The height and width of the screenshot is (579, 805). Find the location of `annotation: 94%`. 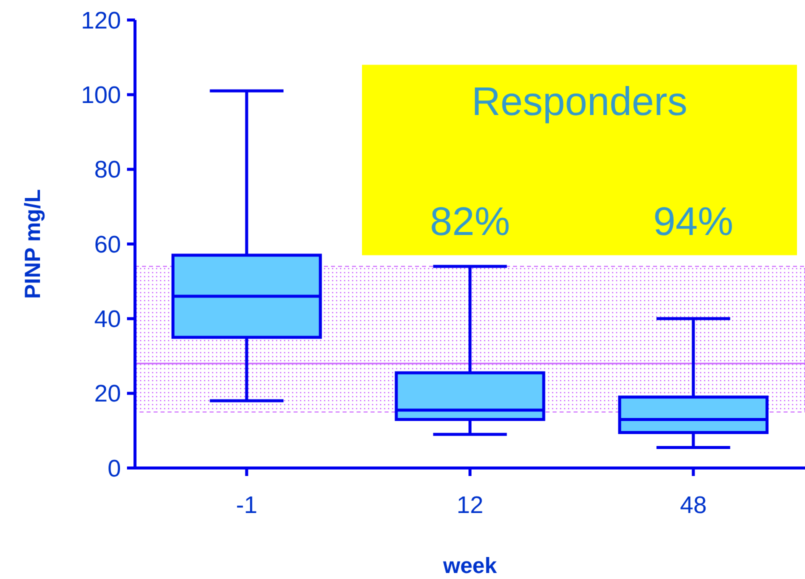

annotation: 94% is located at coordinates (693, 222).